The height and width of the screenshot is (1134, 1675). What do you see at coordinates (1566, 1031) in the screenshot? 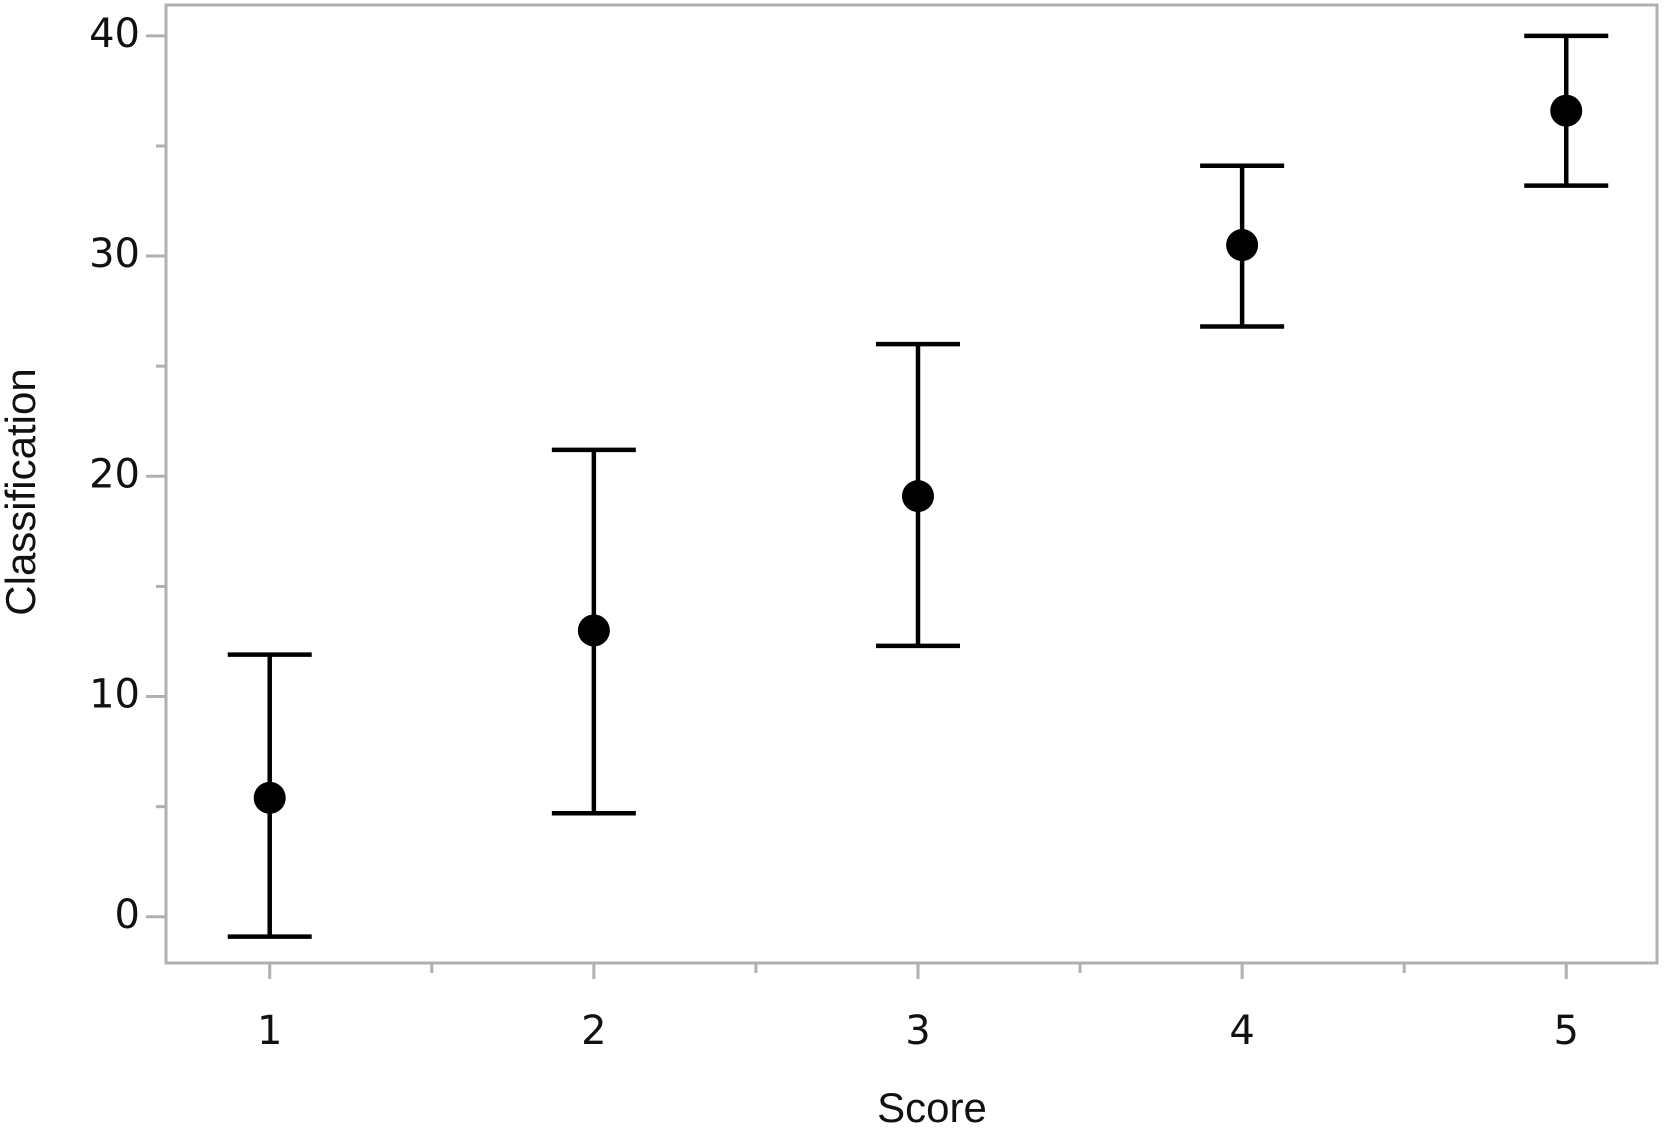
I see `x-tick-label: 5` at bounding box center [1566, 1031].